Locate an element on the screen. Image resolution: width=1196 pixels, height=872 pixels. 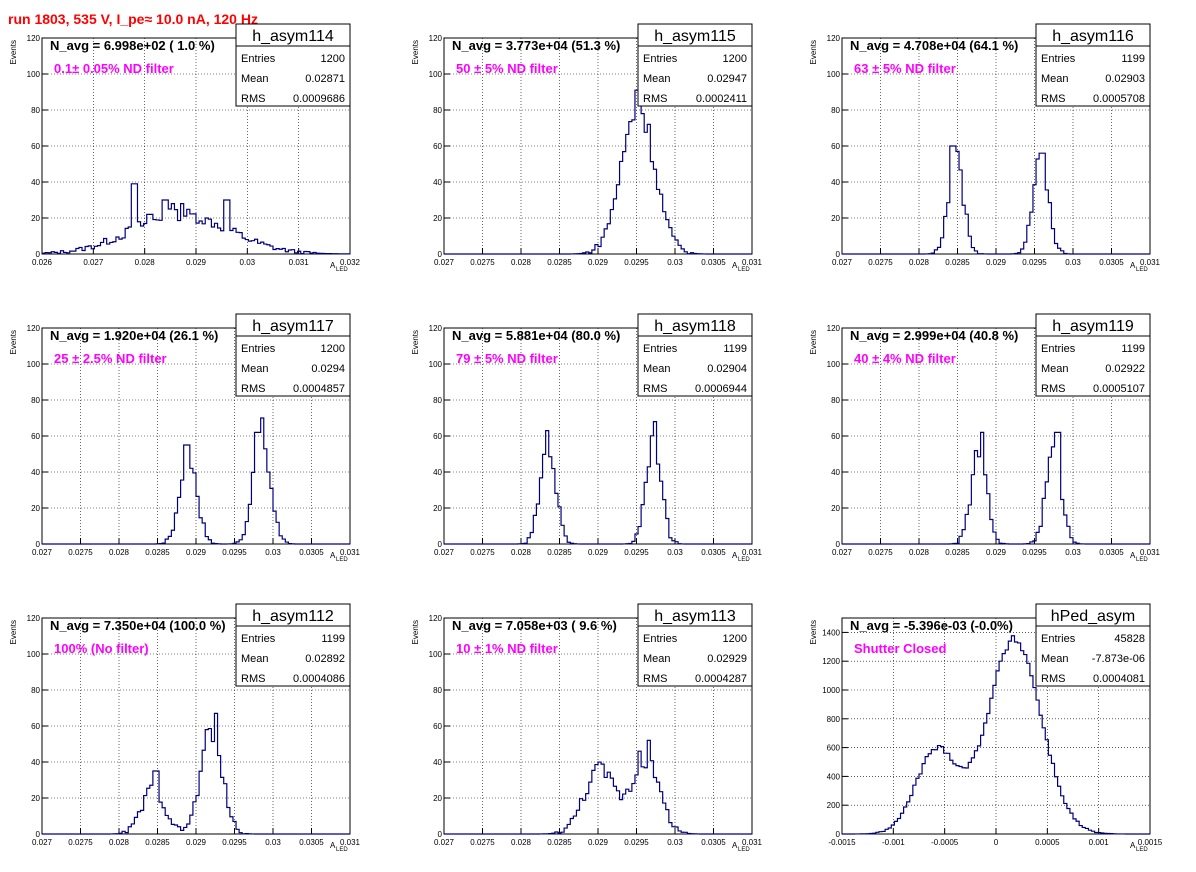
navg-label: N_avg = 3.773e+04 (51.3 %) is located at coordinates (536, 45).